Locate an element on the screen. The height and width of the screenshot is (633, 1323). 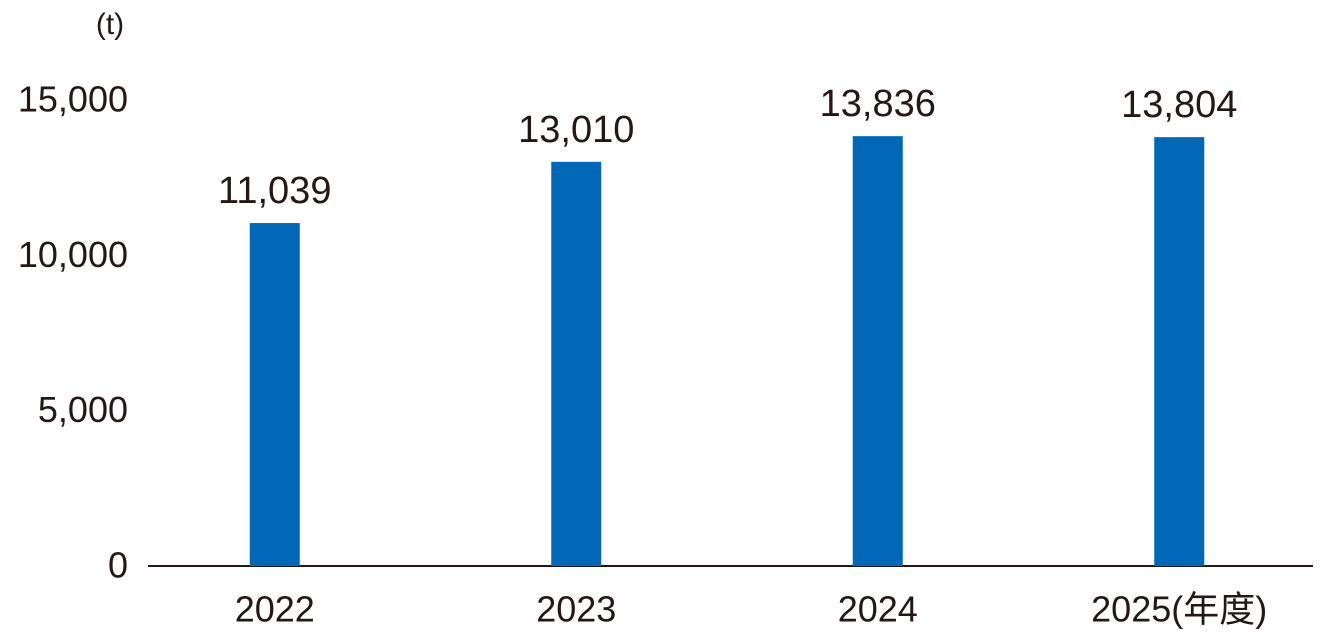
y-tick-label: 5,000 is located at coordinates (83, 409).